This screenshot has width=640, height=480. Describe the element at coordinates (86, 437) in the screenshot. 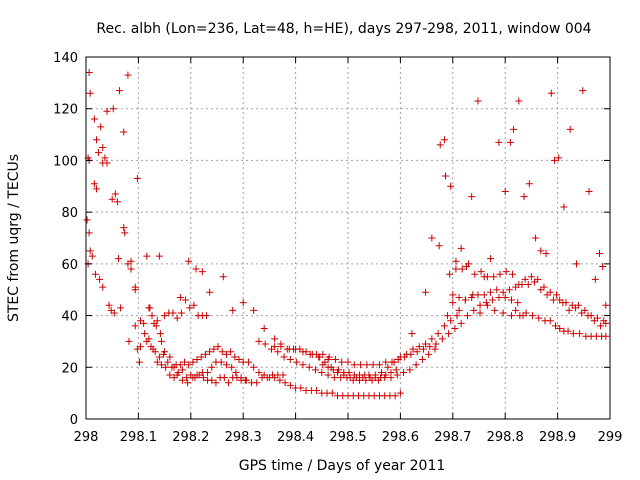

I see `x-tick-label: 298` at that location.